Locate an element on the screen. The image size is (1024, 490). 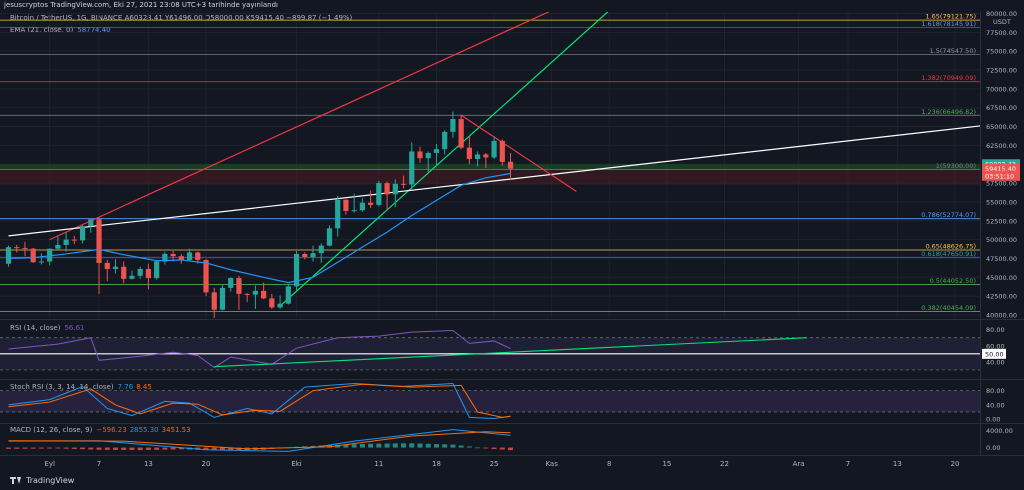
rsi-tick-label: 40.00 is located at coordinates (995, 362).